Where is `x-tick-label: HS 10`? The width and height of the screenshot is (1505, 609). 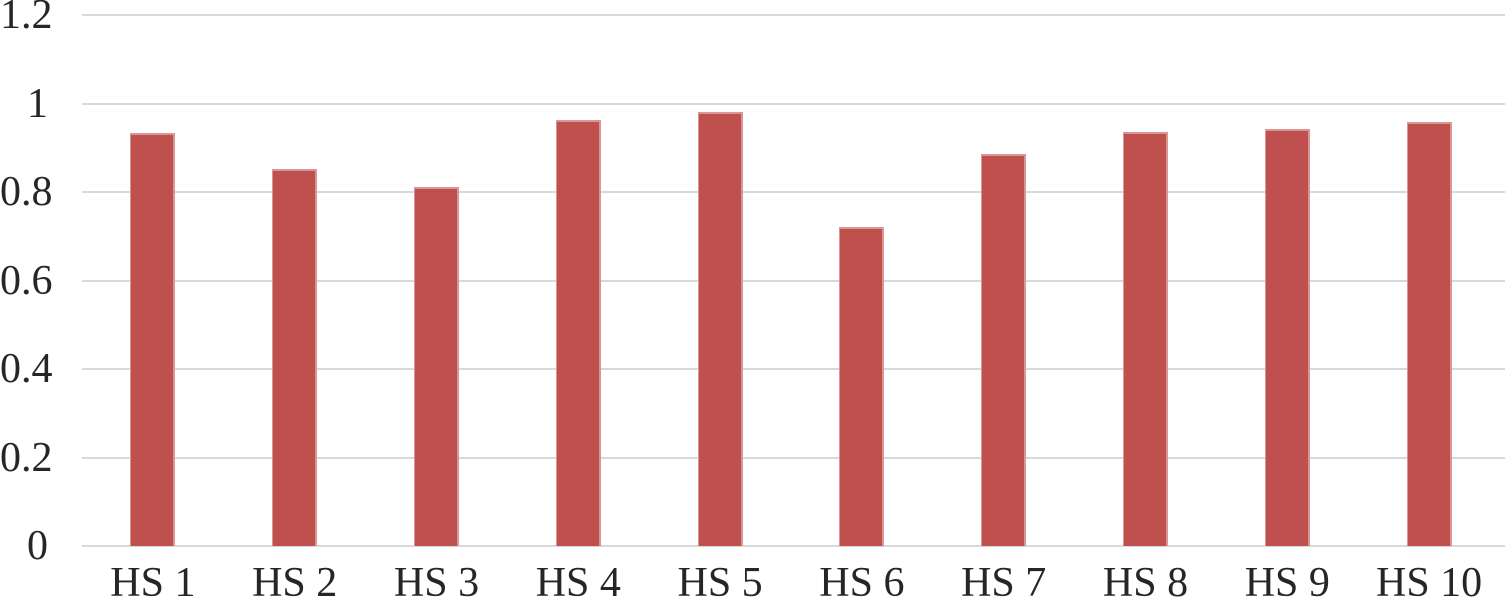 x-tick-label: HS 10 is located at coordinates (1429, 583).